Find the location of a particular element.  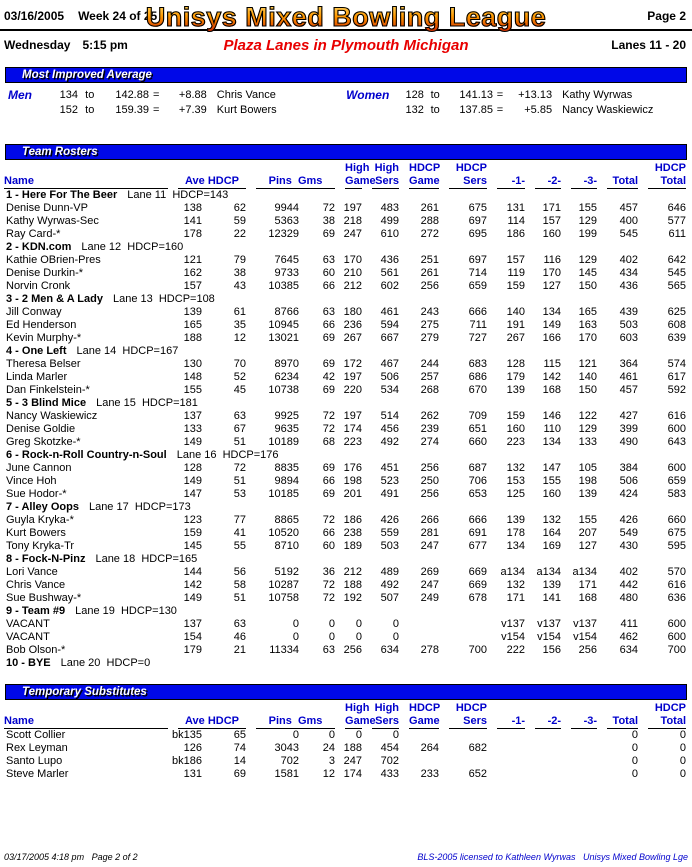

hdcp-total-cell: 660 is located at coordinates (677, 520).